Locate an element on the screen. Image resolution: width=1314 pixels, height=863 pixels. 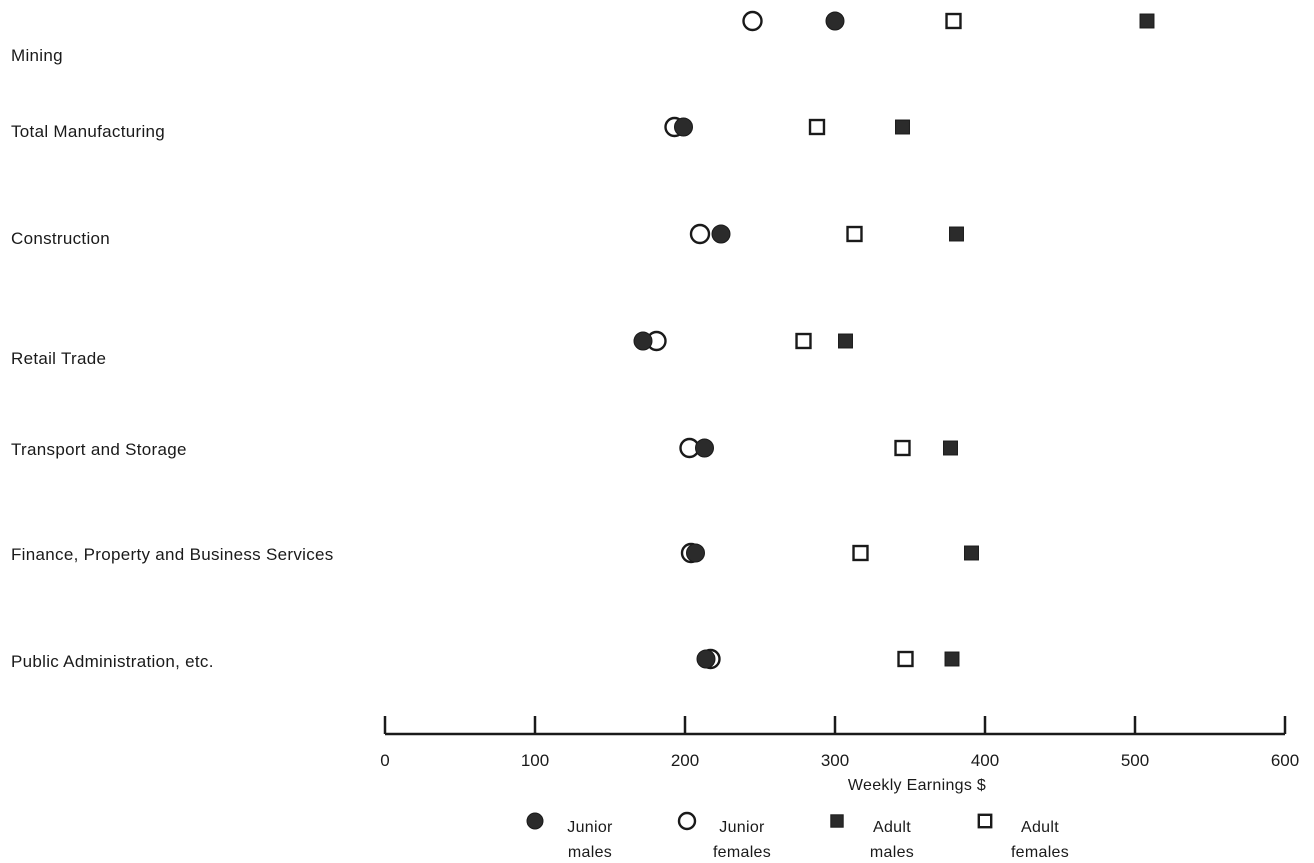
legend-item: Adult males is located at coordinates (872, 837).